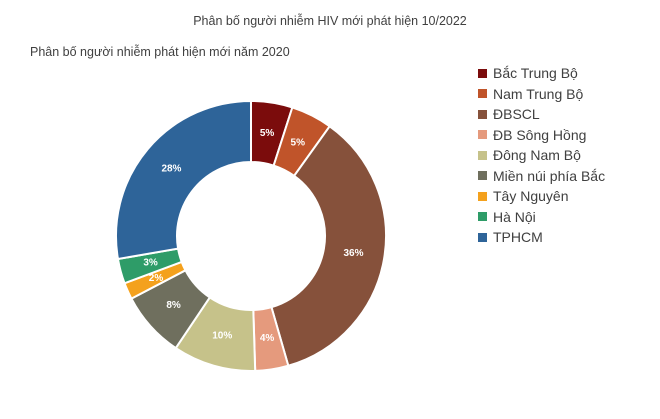 The width and height of the screenshot is (660, 419). I want to click on data-label-ha-noi: 3%, so click(150, 263).